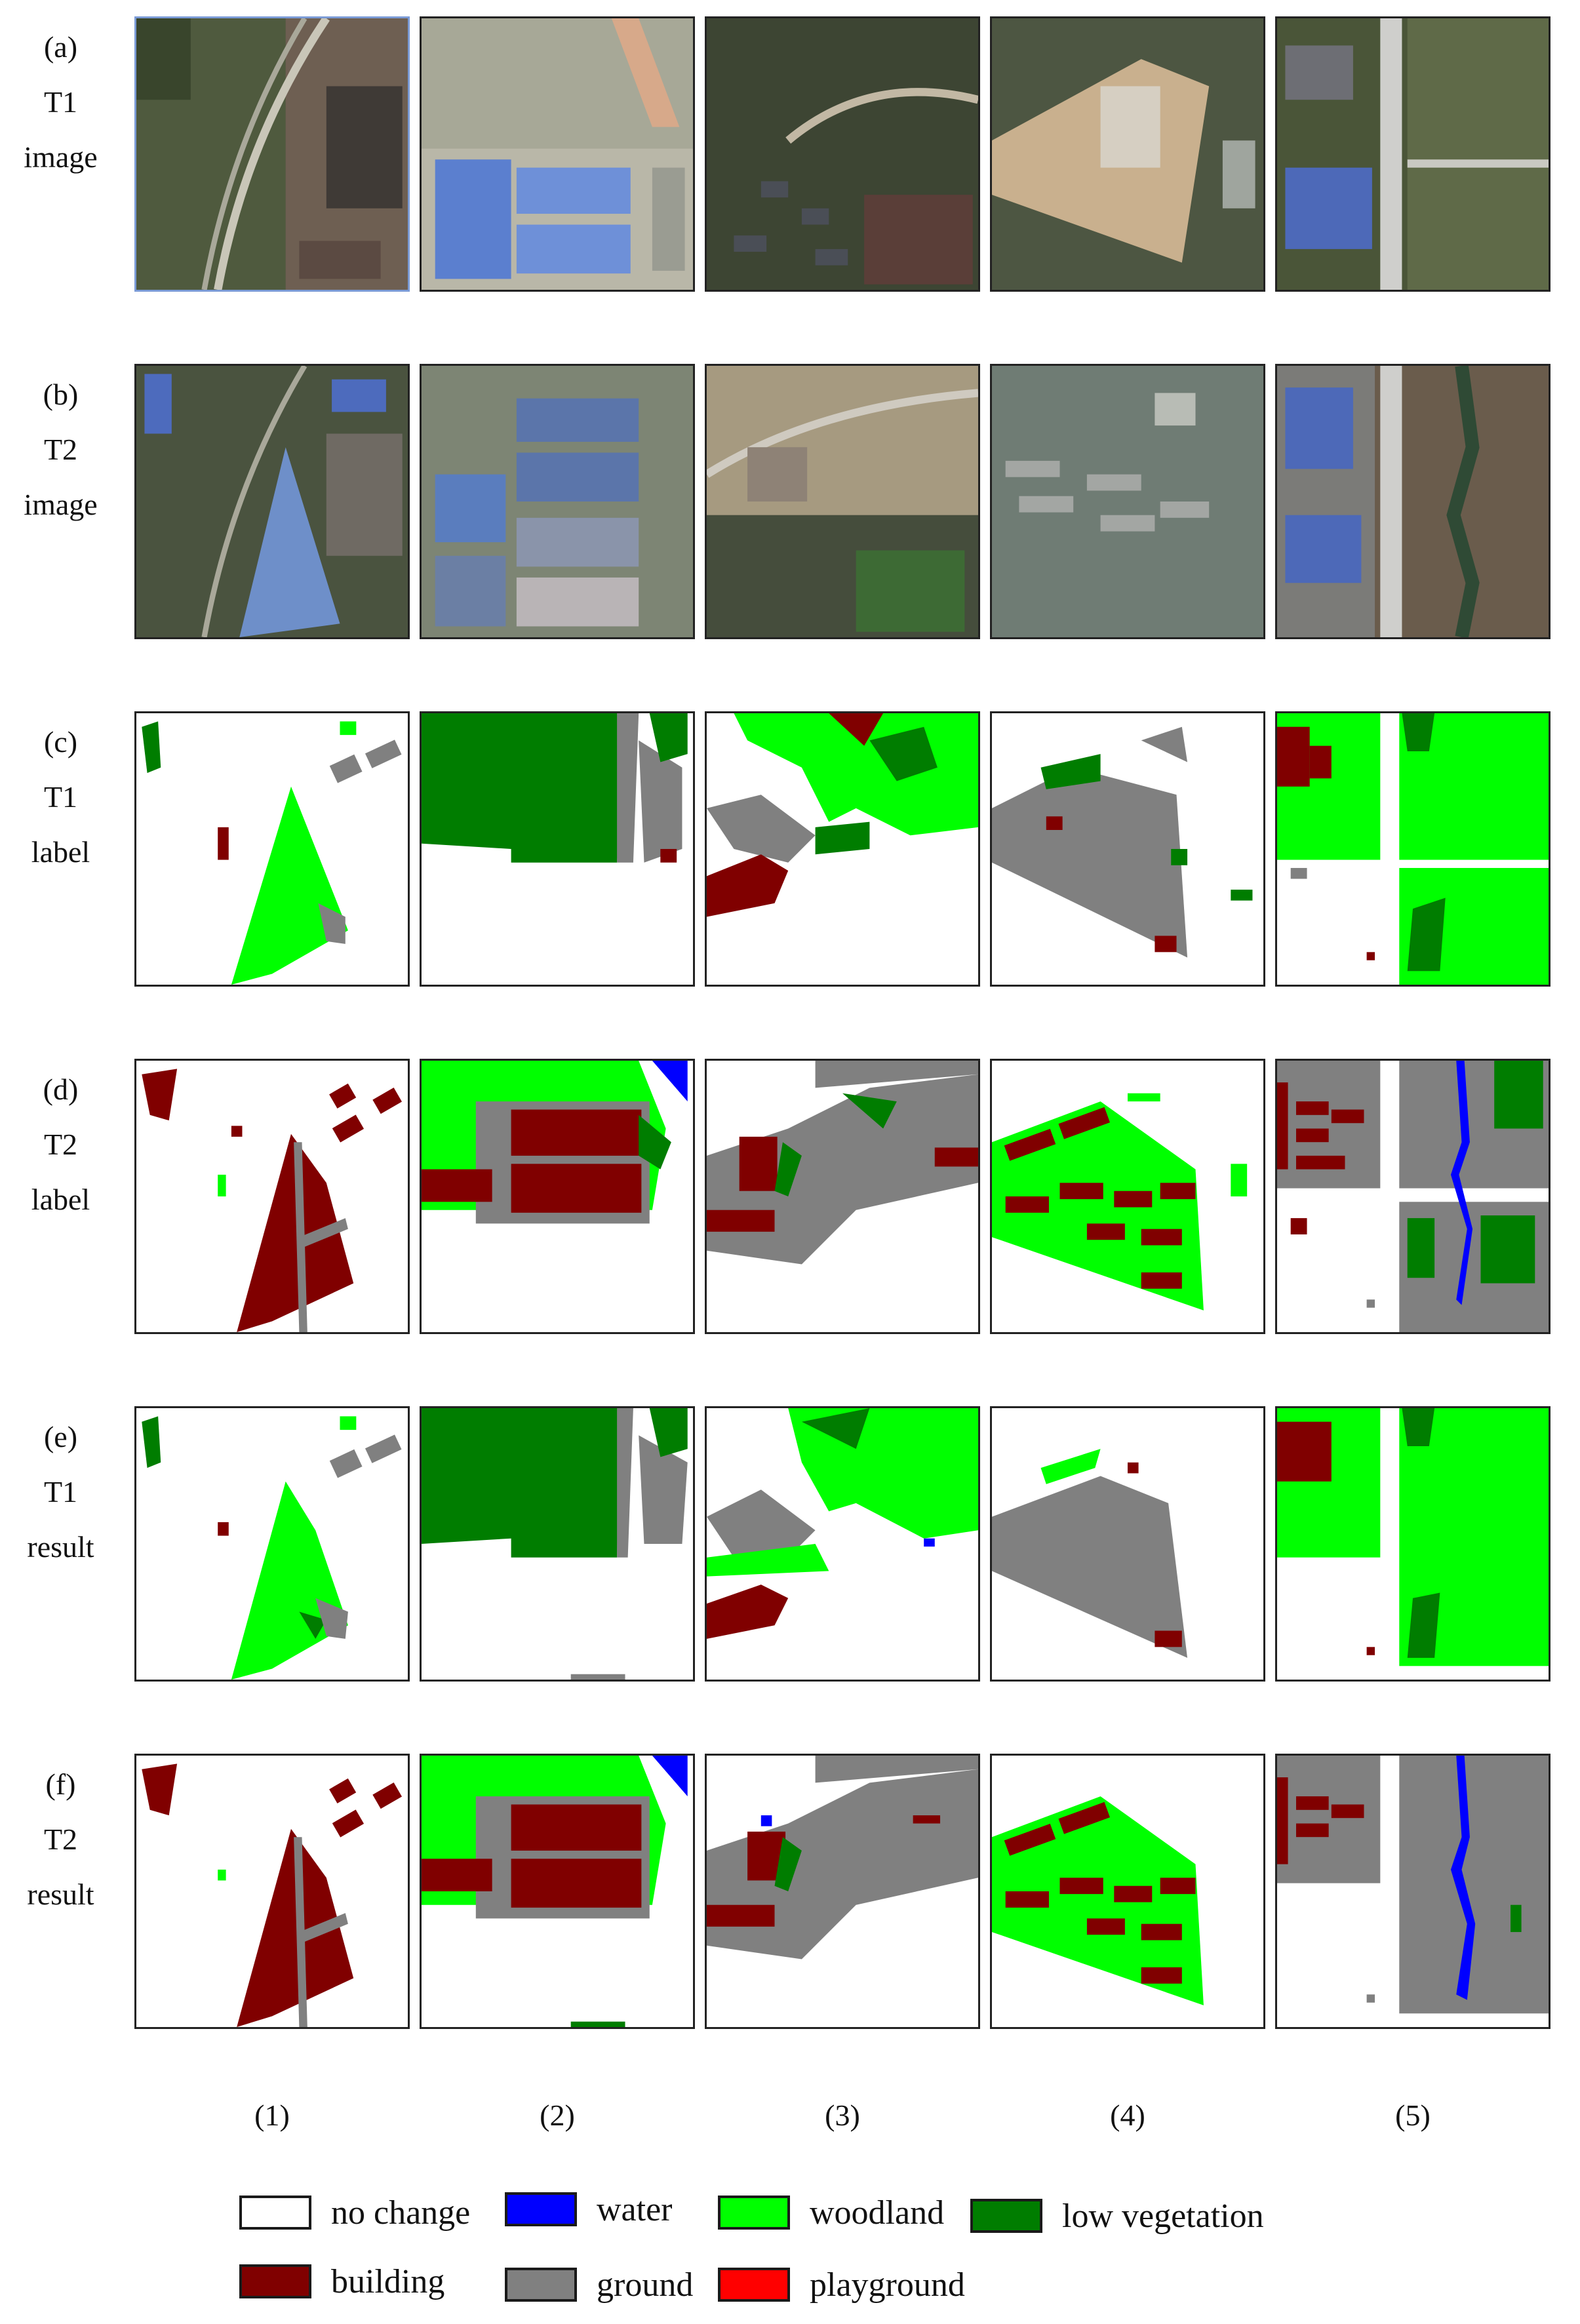  I want to click on row-label-b-line2: T2, so click(60, 449).